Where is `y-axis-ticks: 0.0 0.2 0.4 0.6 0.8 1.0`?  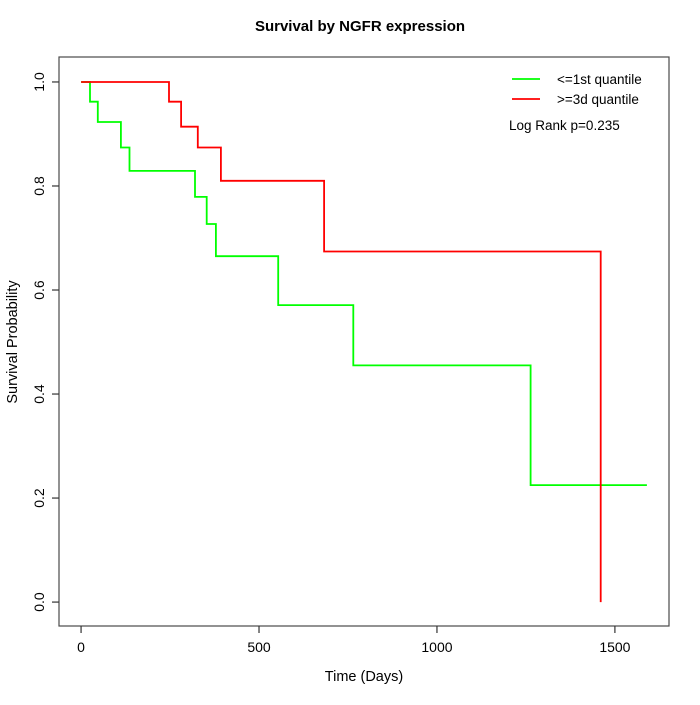
y-axis-ticks: 0.0 0.2 0.4 0.6 0.8 1.0 is located at coordinates (45, 342).